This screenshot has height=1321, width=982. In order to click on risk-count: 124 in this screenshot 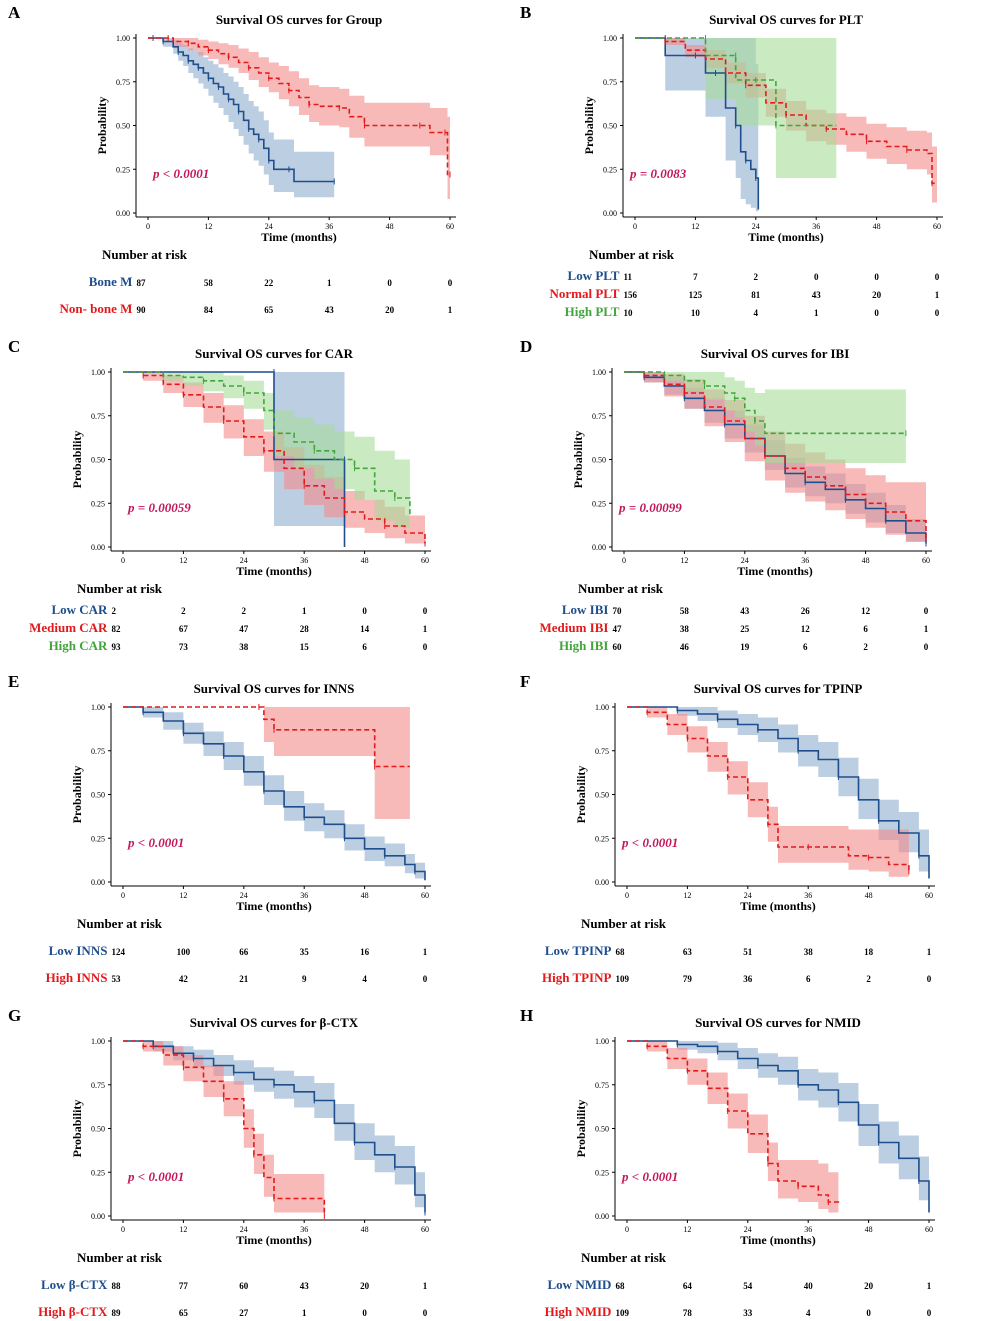, I will do `click(118, 952)`.